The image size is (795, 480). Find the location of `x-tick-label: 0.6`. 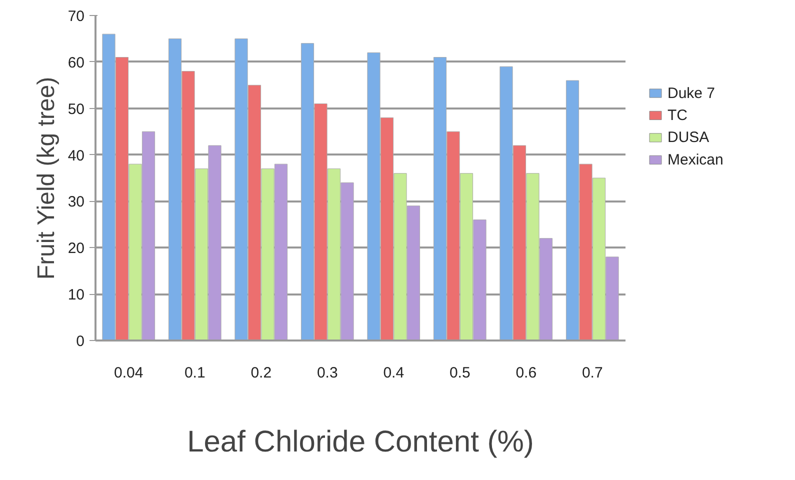

x-tick-label: 0.6 is located at coordinates (526, 373).